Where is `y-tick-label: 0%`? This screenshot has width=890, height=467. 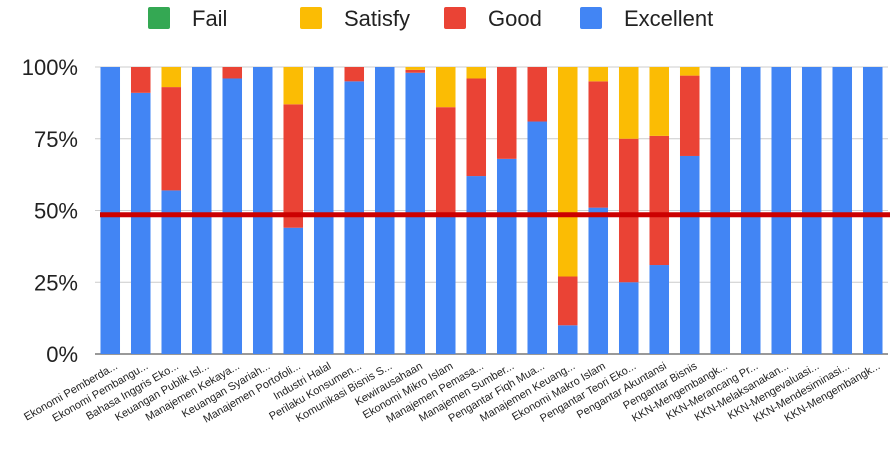 y-tick-label: 0% is located at coordinates (62, 354).